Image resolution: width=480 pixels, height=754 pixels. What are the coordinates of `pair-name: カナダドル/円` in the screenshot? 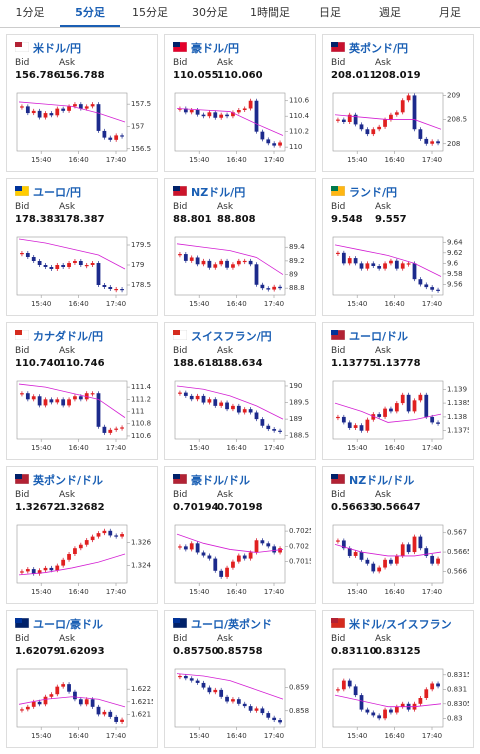 It's located at (68, 336).